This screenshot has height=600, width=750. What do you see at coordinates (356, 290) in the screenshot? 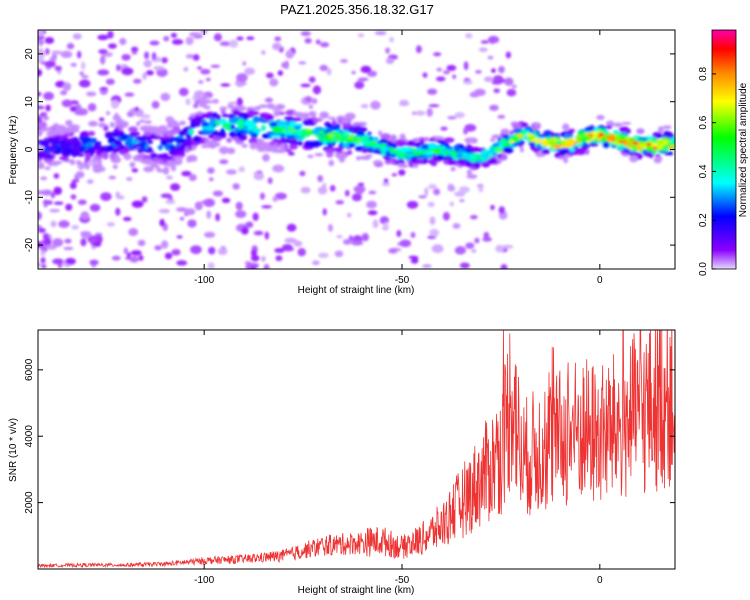
I see `spectrogram-x-label: Height of straight line (km)` at bounding box center [356, 290].